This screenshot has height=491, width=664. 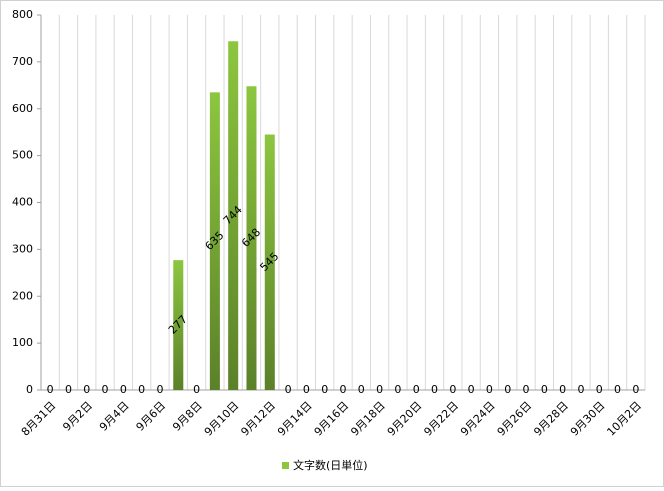 I want to click on y-tick-label: 100, so click(x=22, y=342).